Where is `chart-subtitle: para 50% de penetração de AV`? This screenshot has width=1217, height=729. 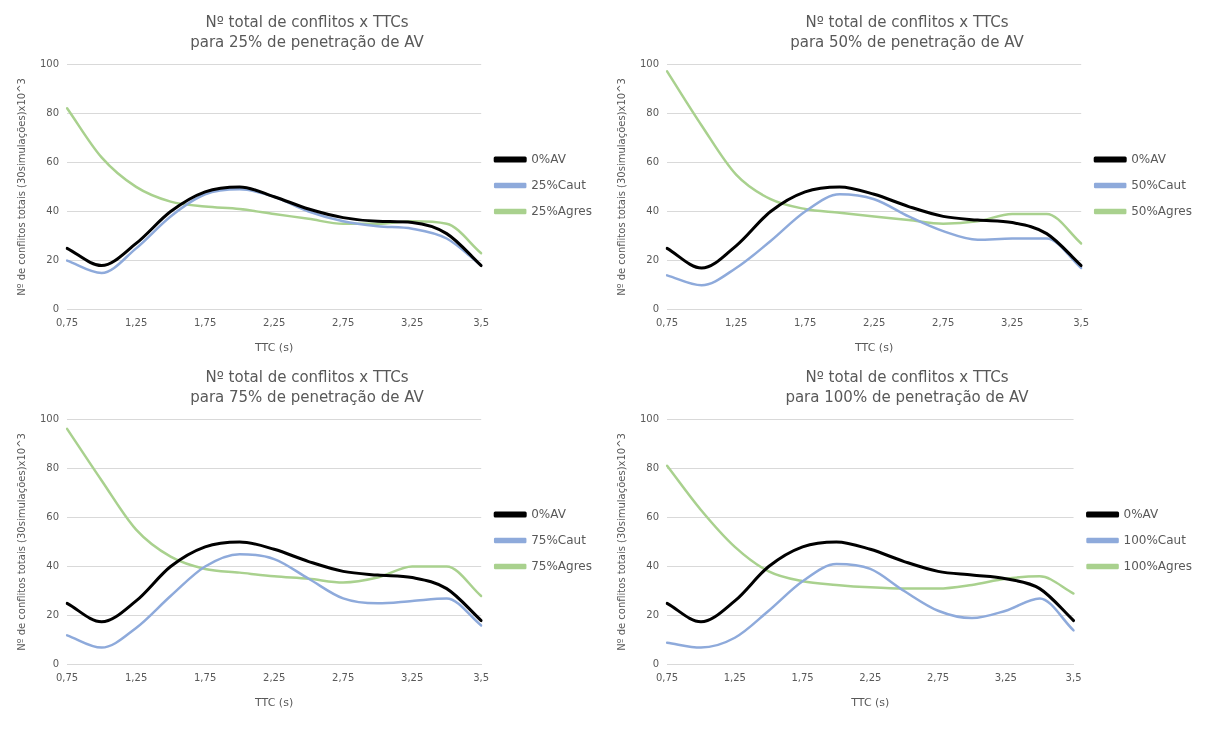 chart-subtitle: para 50% de penetração de AV is located at coordinates (907, 41).